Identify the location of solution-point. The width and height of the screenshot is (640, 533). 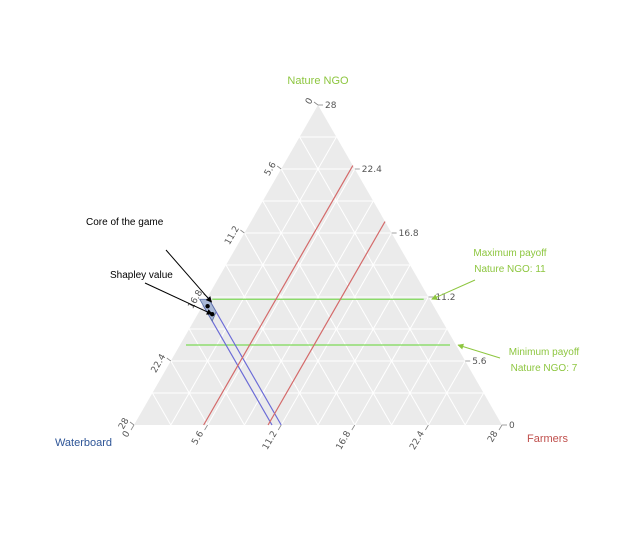
(207, 306).